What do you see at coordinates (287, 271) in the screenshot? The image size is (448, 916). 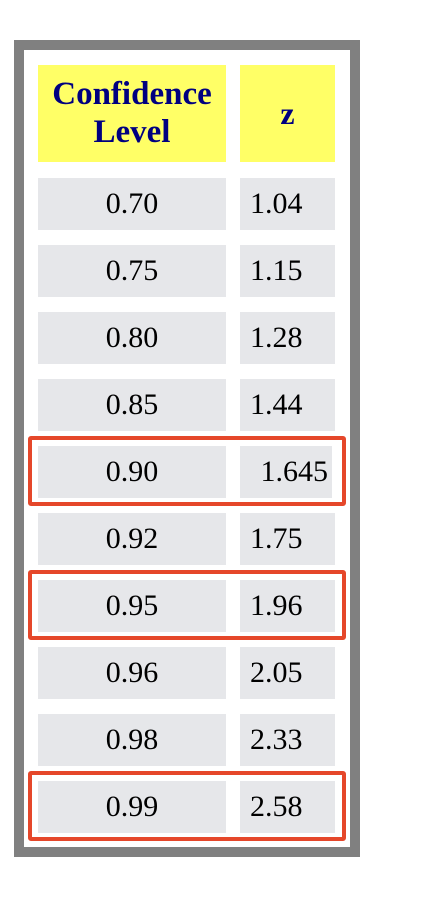 I see `table-row-z: 1.15` at bounding box center [287, 271].